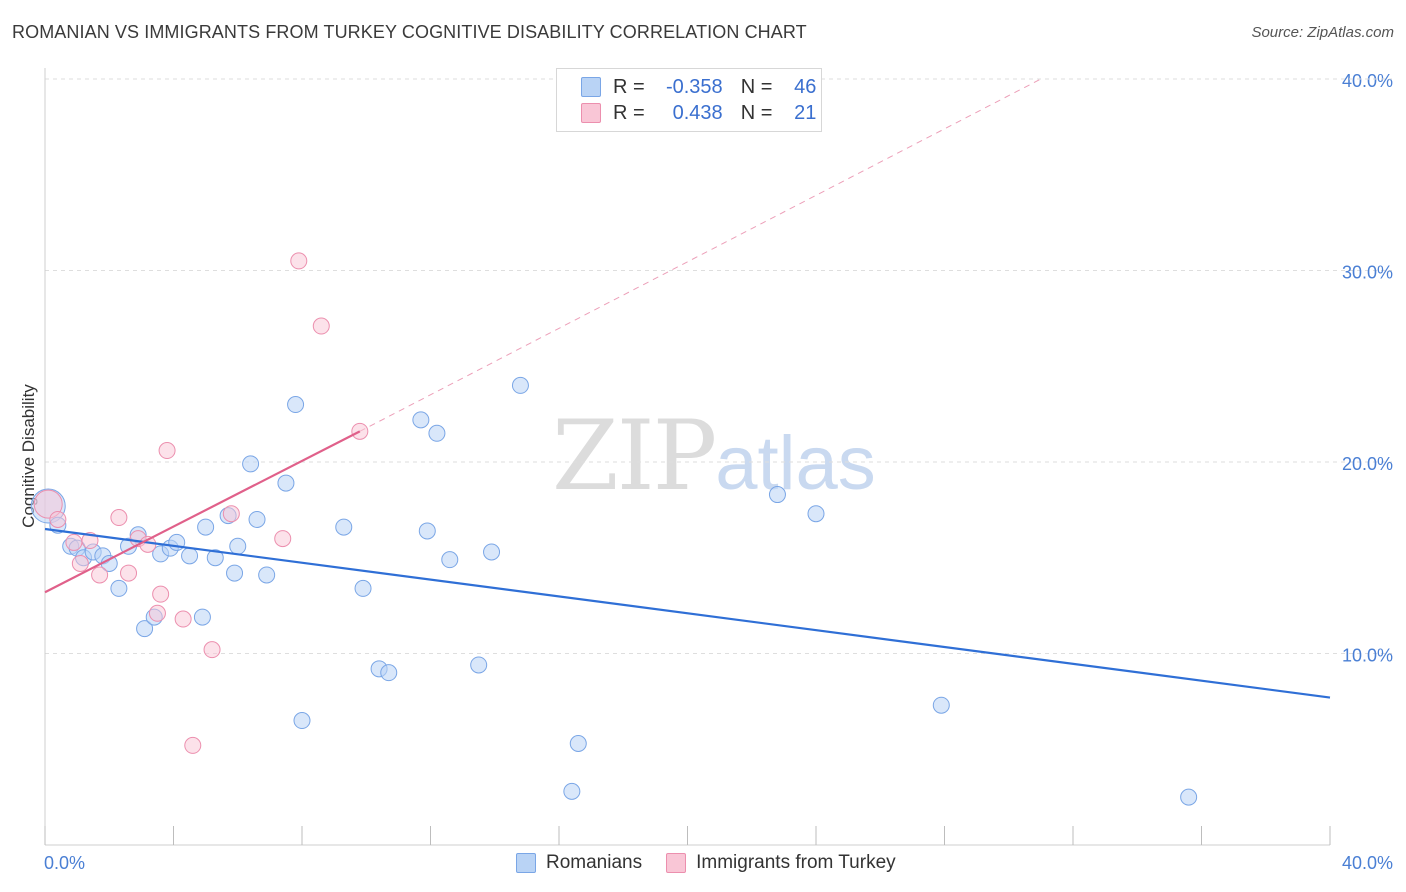 The width and height of the screenshot is (1406, 892). Describe the element at coordinates (591, 113) in the screenshot. I see `legend-swatch-pink` at that location.